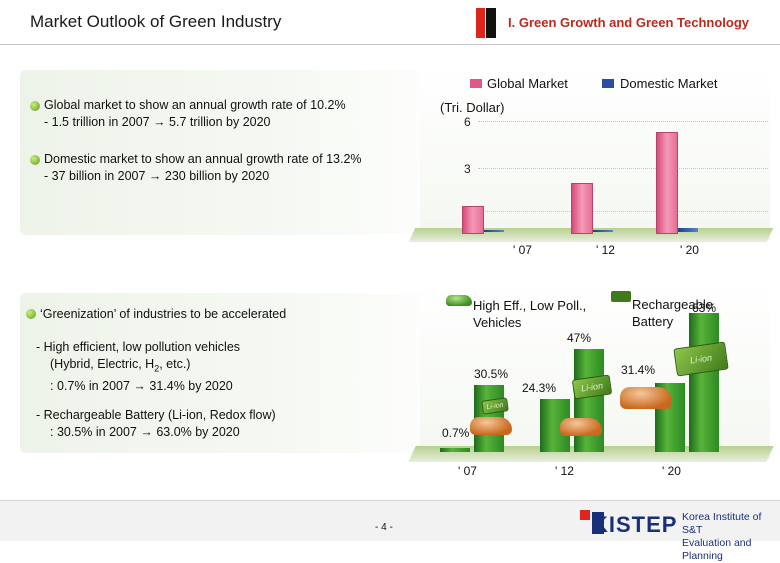  I want to click on section-marker-icon, so click(486, 23).